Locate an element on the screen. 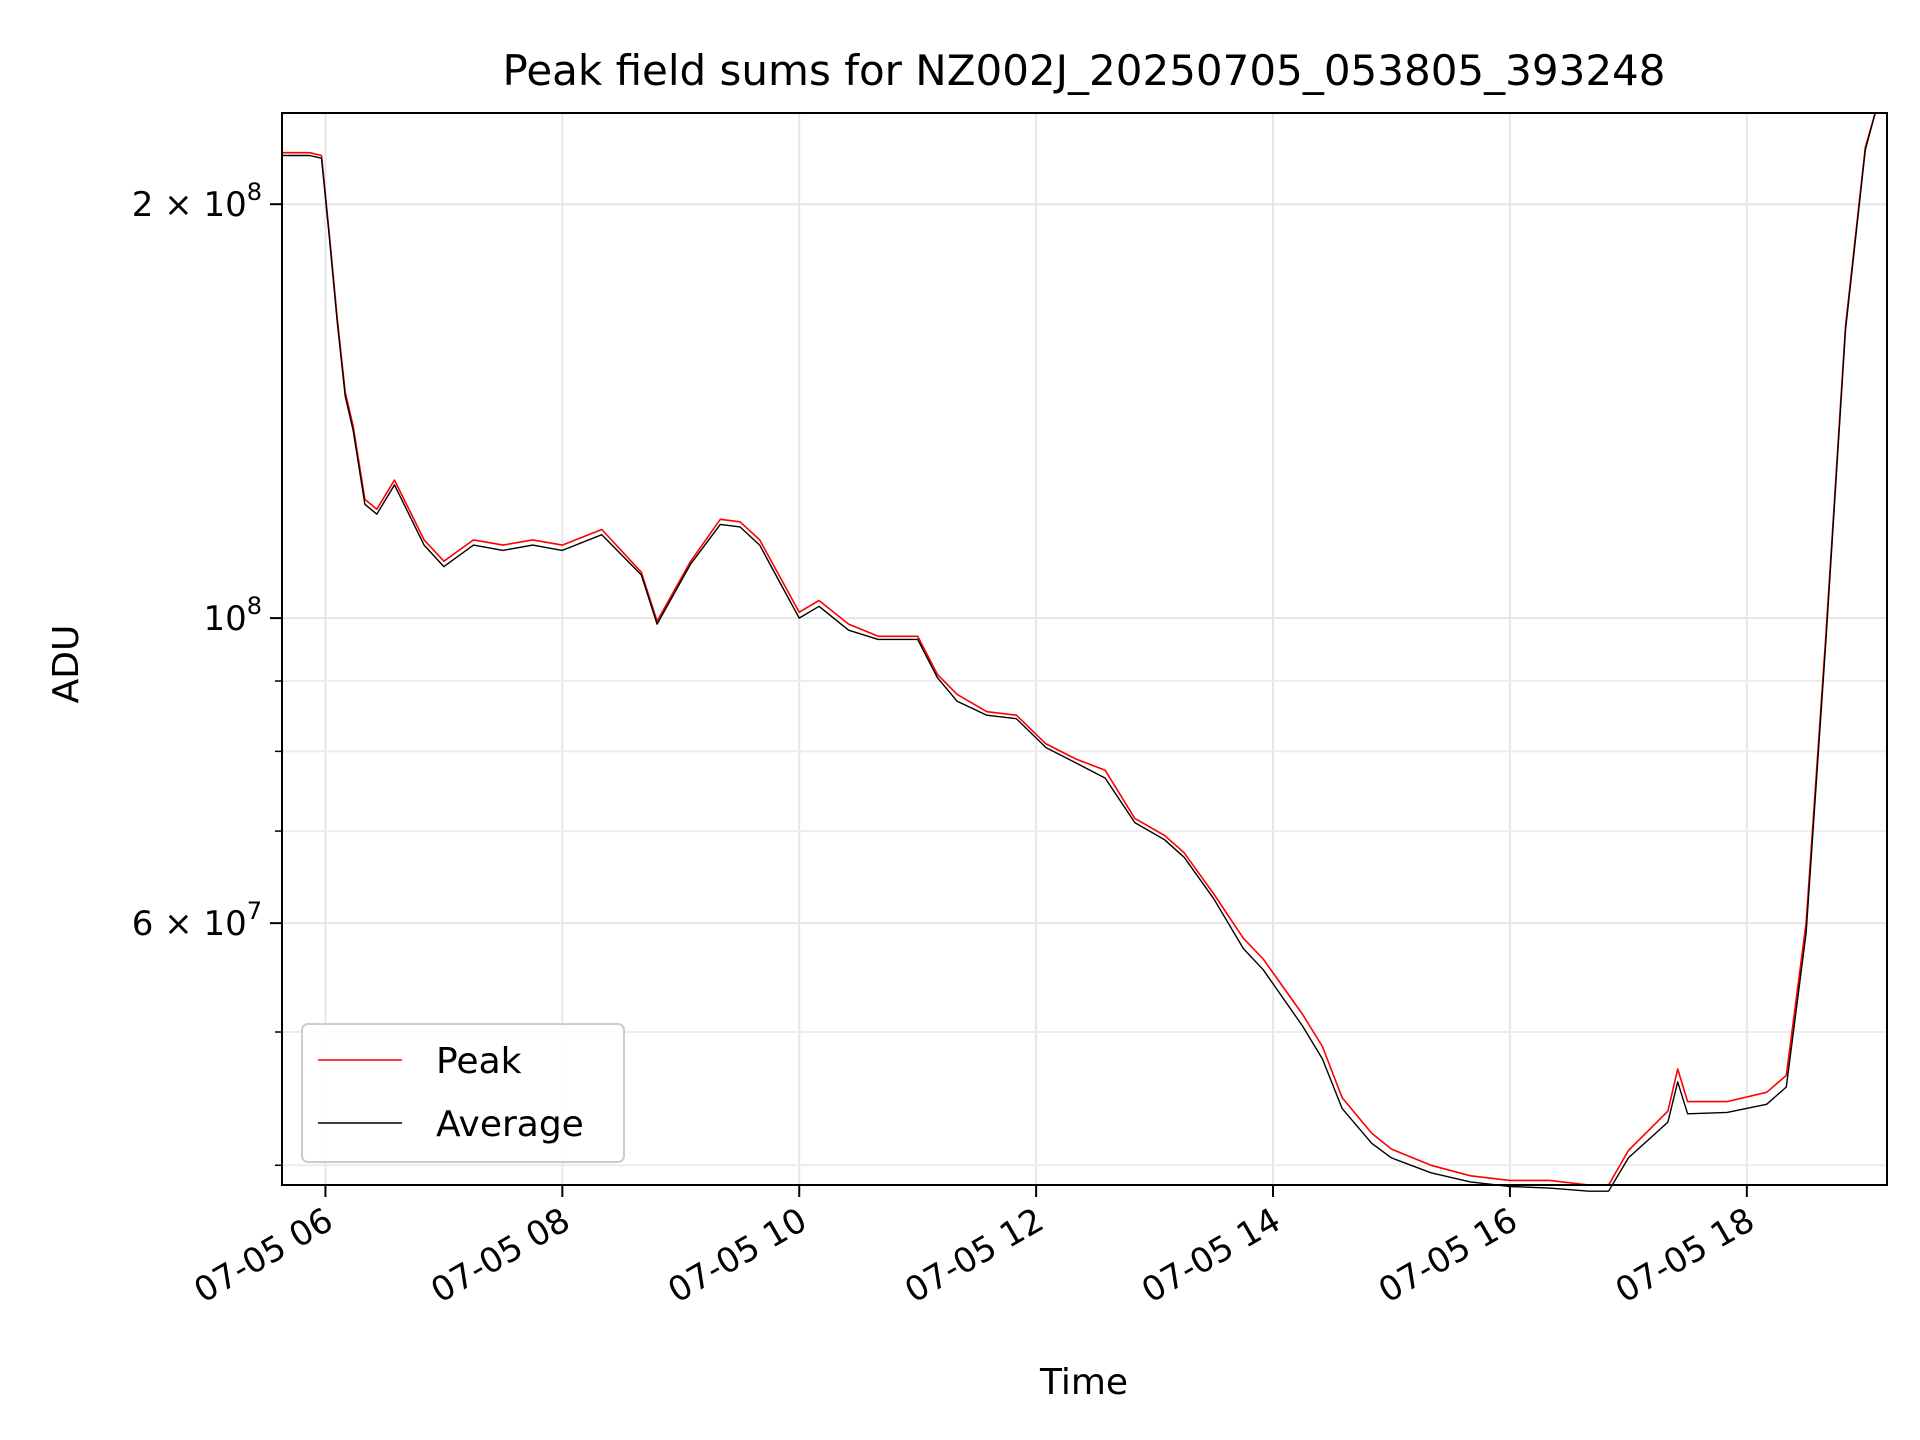  legend-label-average: Average is located at coordinates (510, 1124).